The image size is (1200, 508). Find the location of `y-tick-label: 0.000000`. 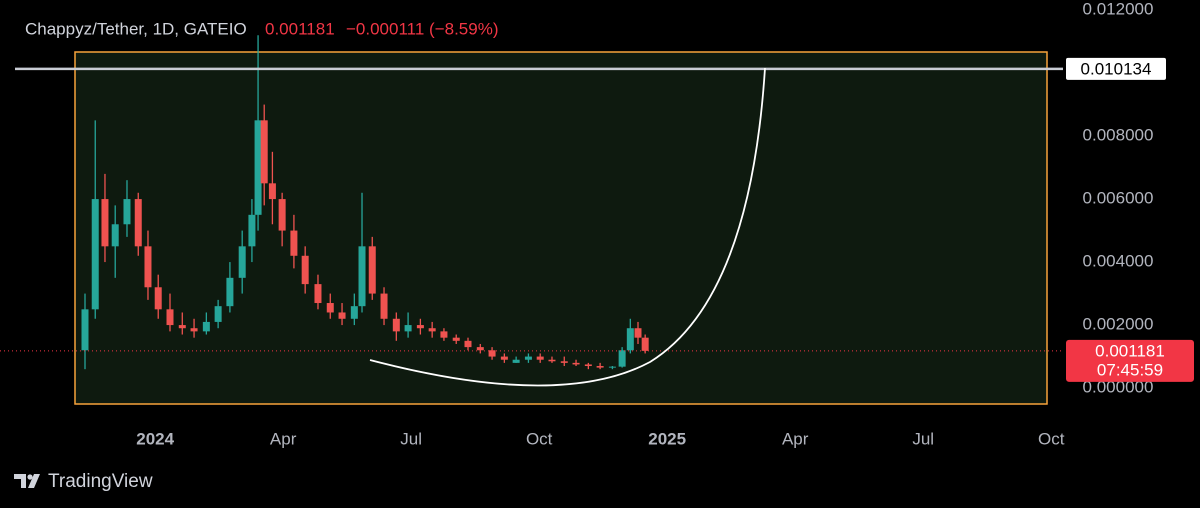

y-tick-label: 0.000000 is located at coordinates (1118, 387).